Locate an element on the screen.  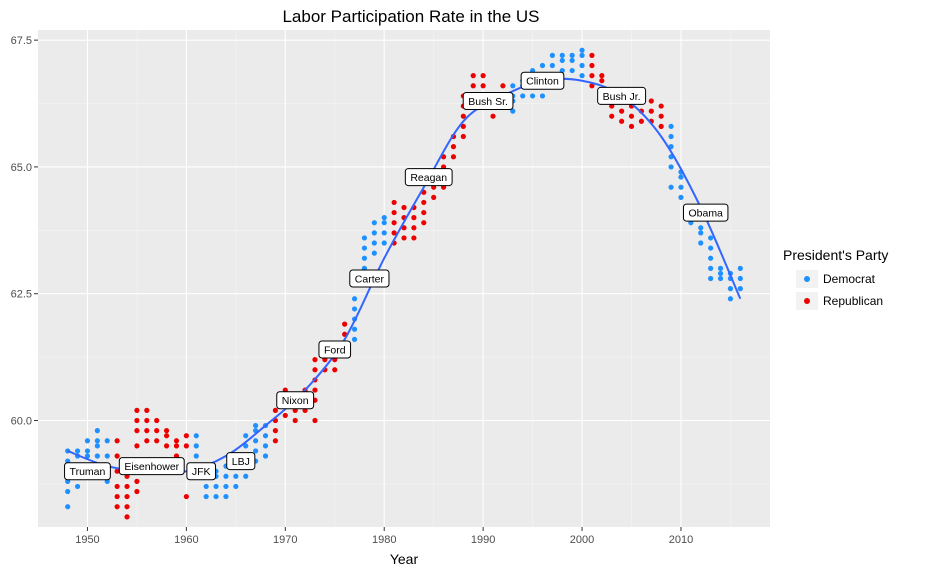
label-text: Nixon is located at coordinates (295, 401).